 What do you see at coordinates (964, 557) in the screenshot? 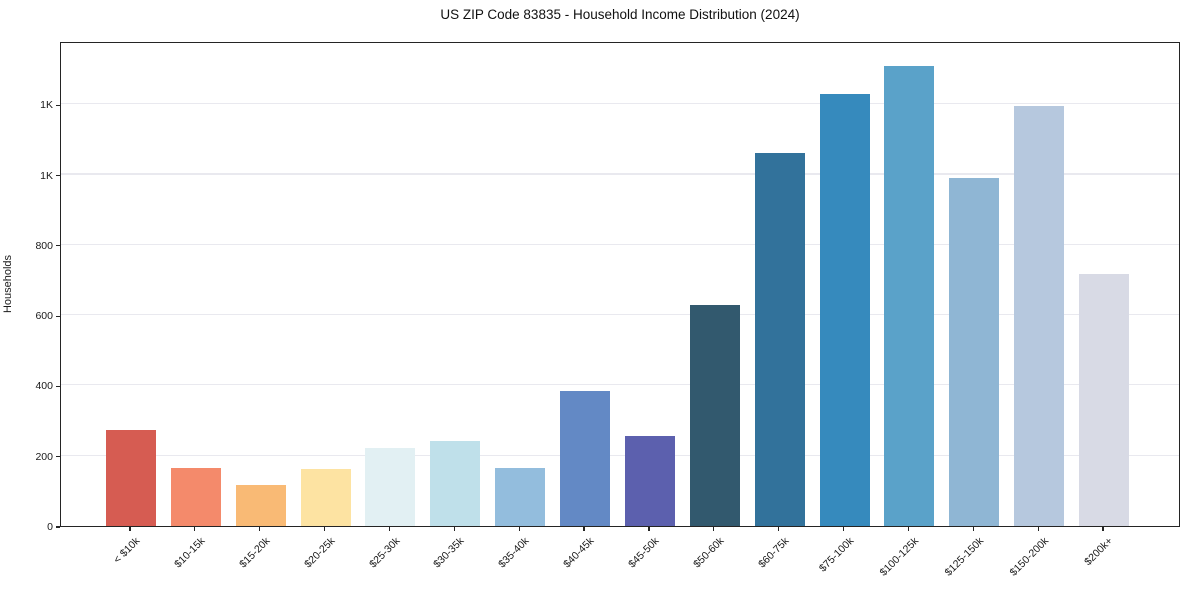
I see `x-tick-label: $125-150k` at bounding box center [964, 557].